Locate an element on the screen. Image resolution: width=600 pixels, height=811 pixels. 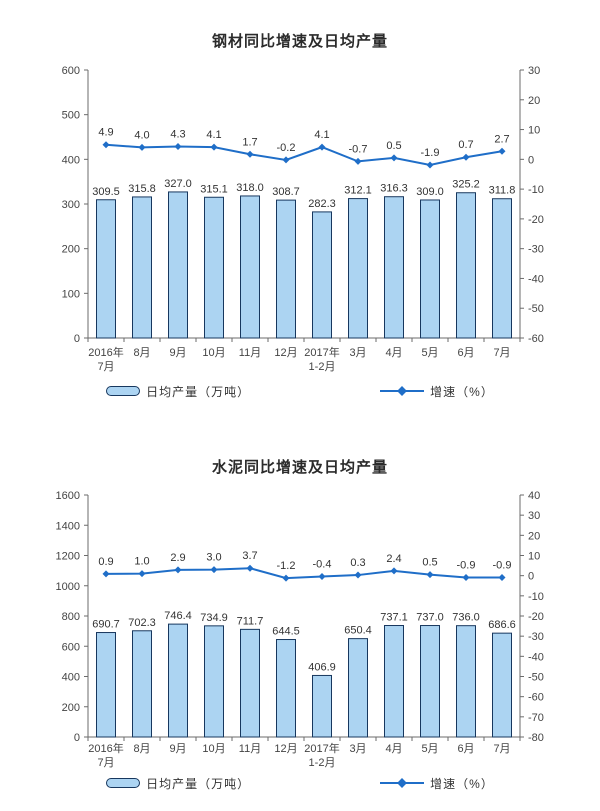
steel-chart-title: 钢材同比增速及日均产量 is located at coordinates (299, 41).